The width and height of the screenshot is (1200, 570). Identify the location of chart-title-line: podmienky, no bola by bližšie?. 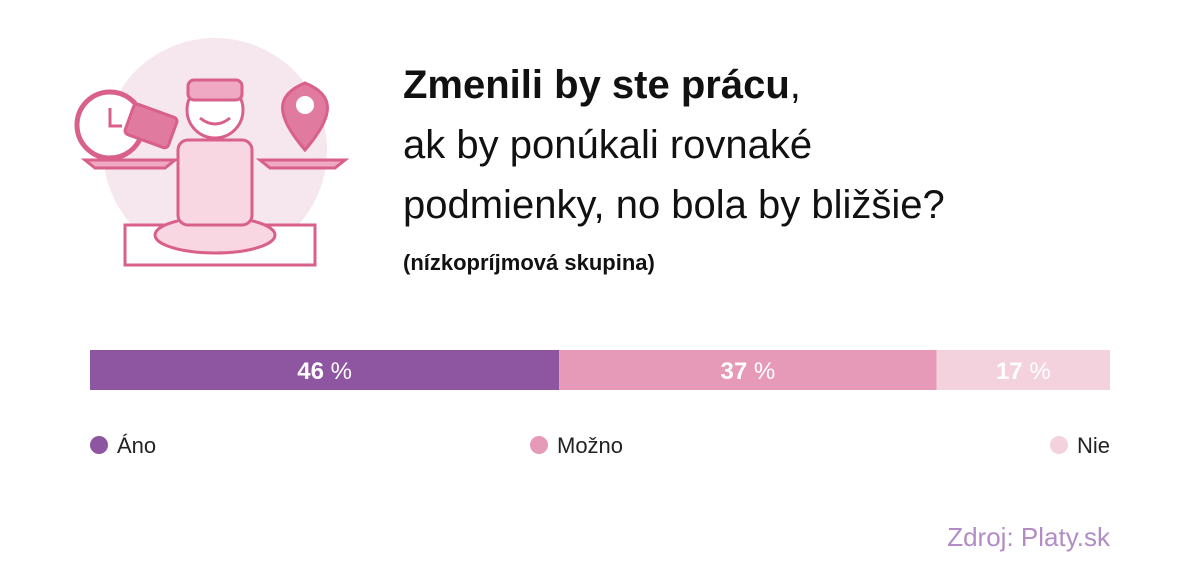
(674, 205).